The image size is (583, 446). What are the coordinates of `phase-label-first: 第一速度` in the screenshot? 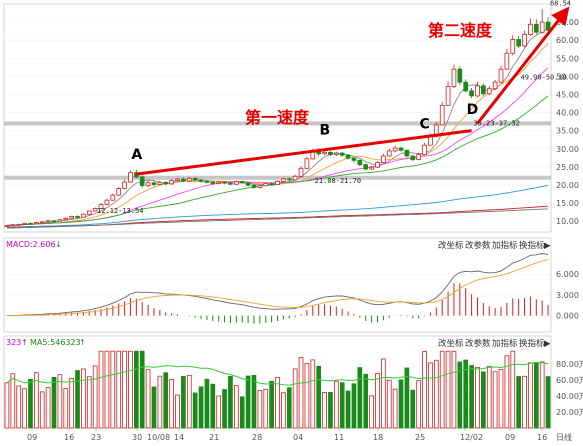 It's located at (277, 117).